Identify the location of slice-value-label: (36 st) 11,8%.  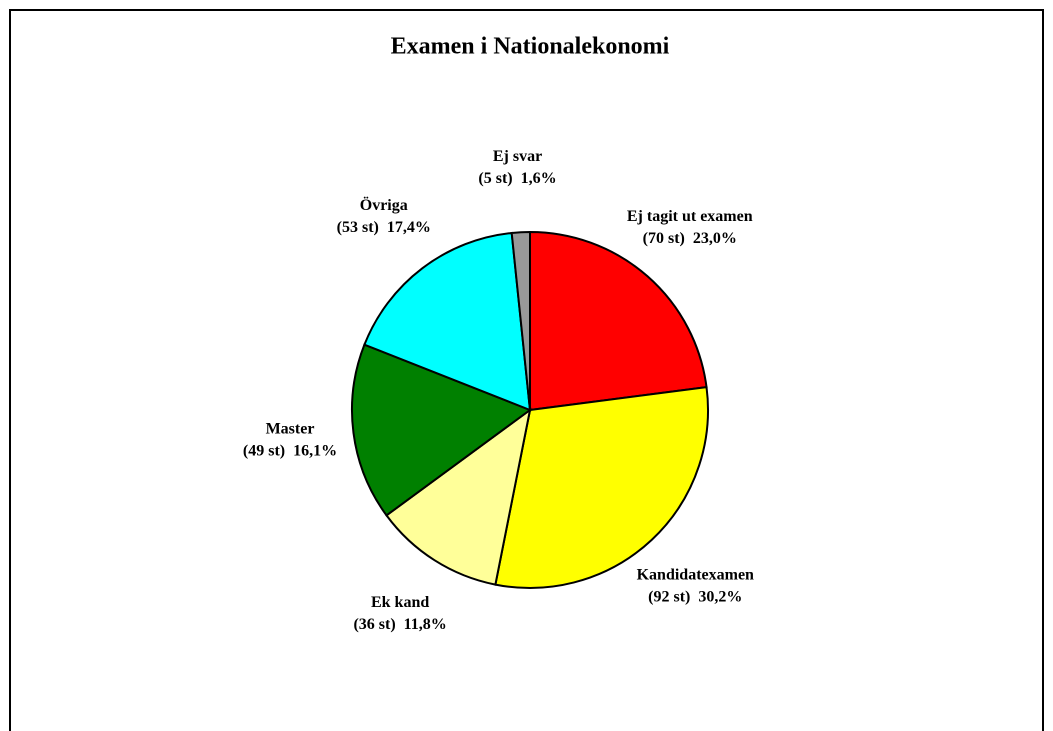
(399, 624).